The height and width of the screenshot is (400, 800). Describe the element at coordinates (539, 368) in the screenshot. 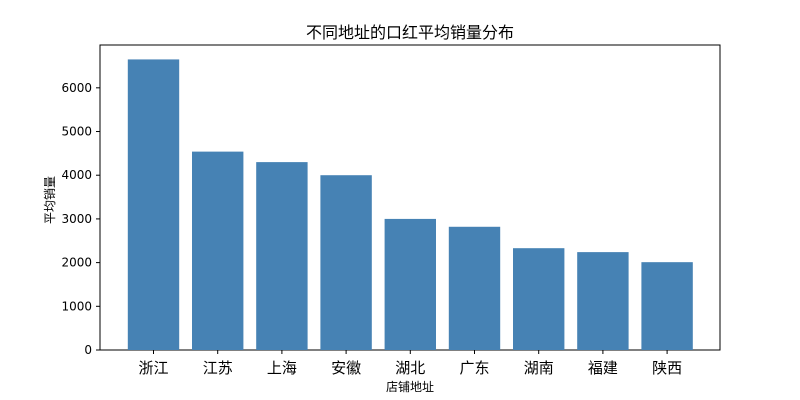

I see `x-tick-label: 湖南` at that location.